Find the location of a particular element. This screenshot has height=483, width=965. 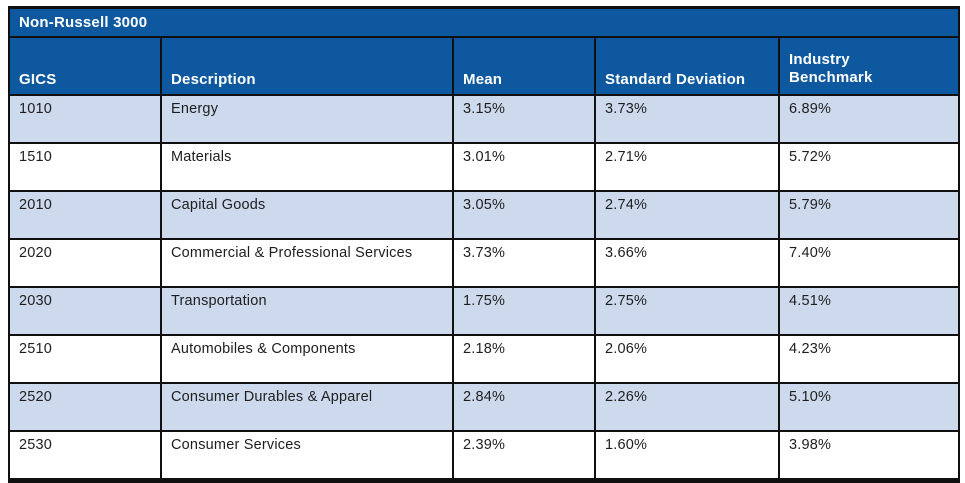

cell-description: Energy is located at coordinates (307, 119).